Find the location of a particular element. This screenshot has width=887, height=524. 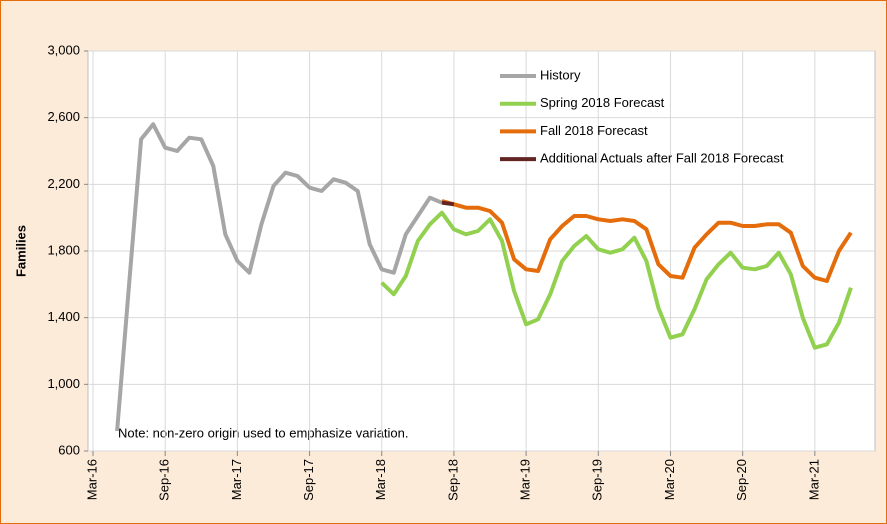

y-tick-label: 1,800 is located at coordinates (63, 249).